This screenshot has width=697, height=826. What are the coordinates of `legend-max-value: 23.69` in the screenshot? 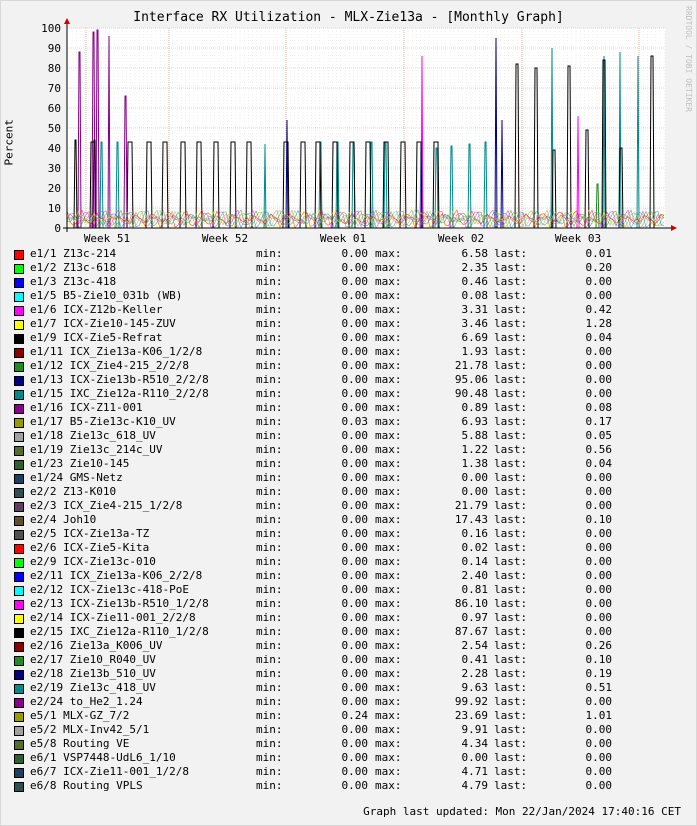 It's located at (471, 715).